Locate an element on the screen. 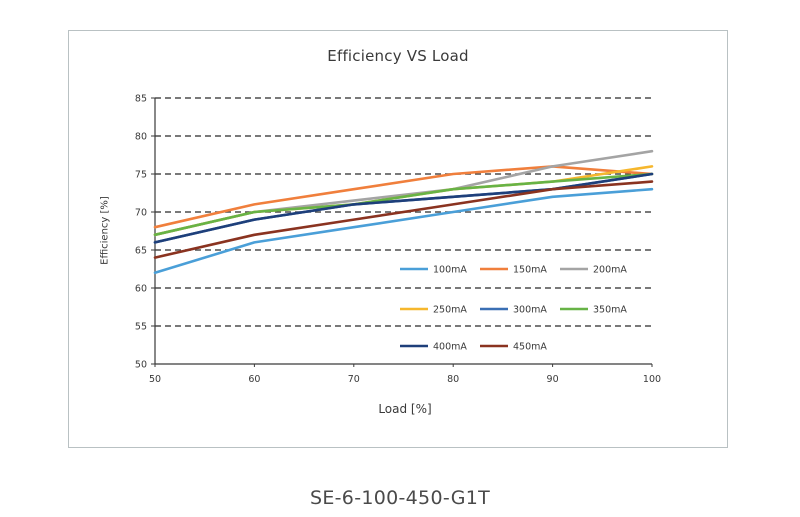 This screenshot has width=800, height=517. chart-title: Efficiency VS Load is located at coordinates (398, 56).